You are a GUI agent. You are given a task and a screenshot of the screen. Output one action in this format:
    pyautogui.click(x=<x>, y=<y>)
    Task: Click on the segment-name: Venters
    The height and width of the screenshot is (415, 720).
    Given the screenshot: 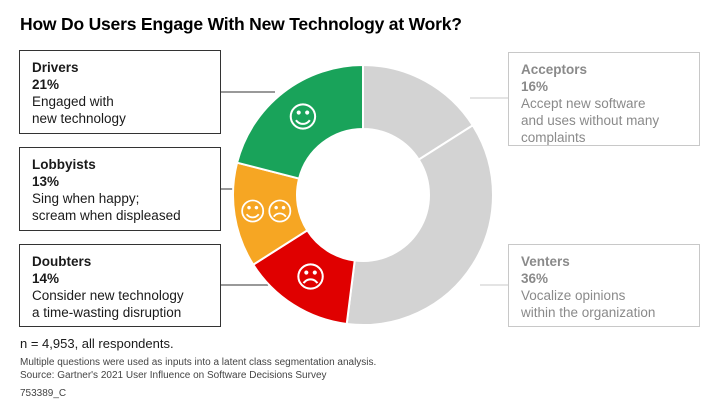 What is the action you would take?
    pyautogui.click(x=545, y=261)
    